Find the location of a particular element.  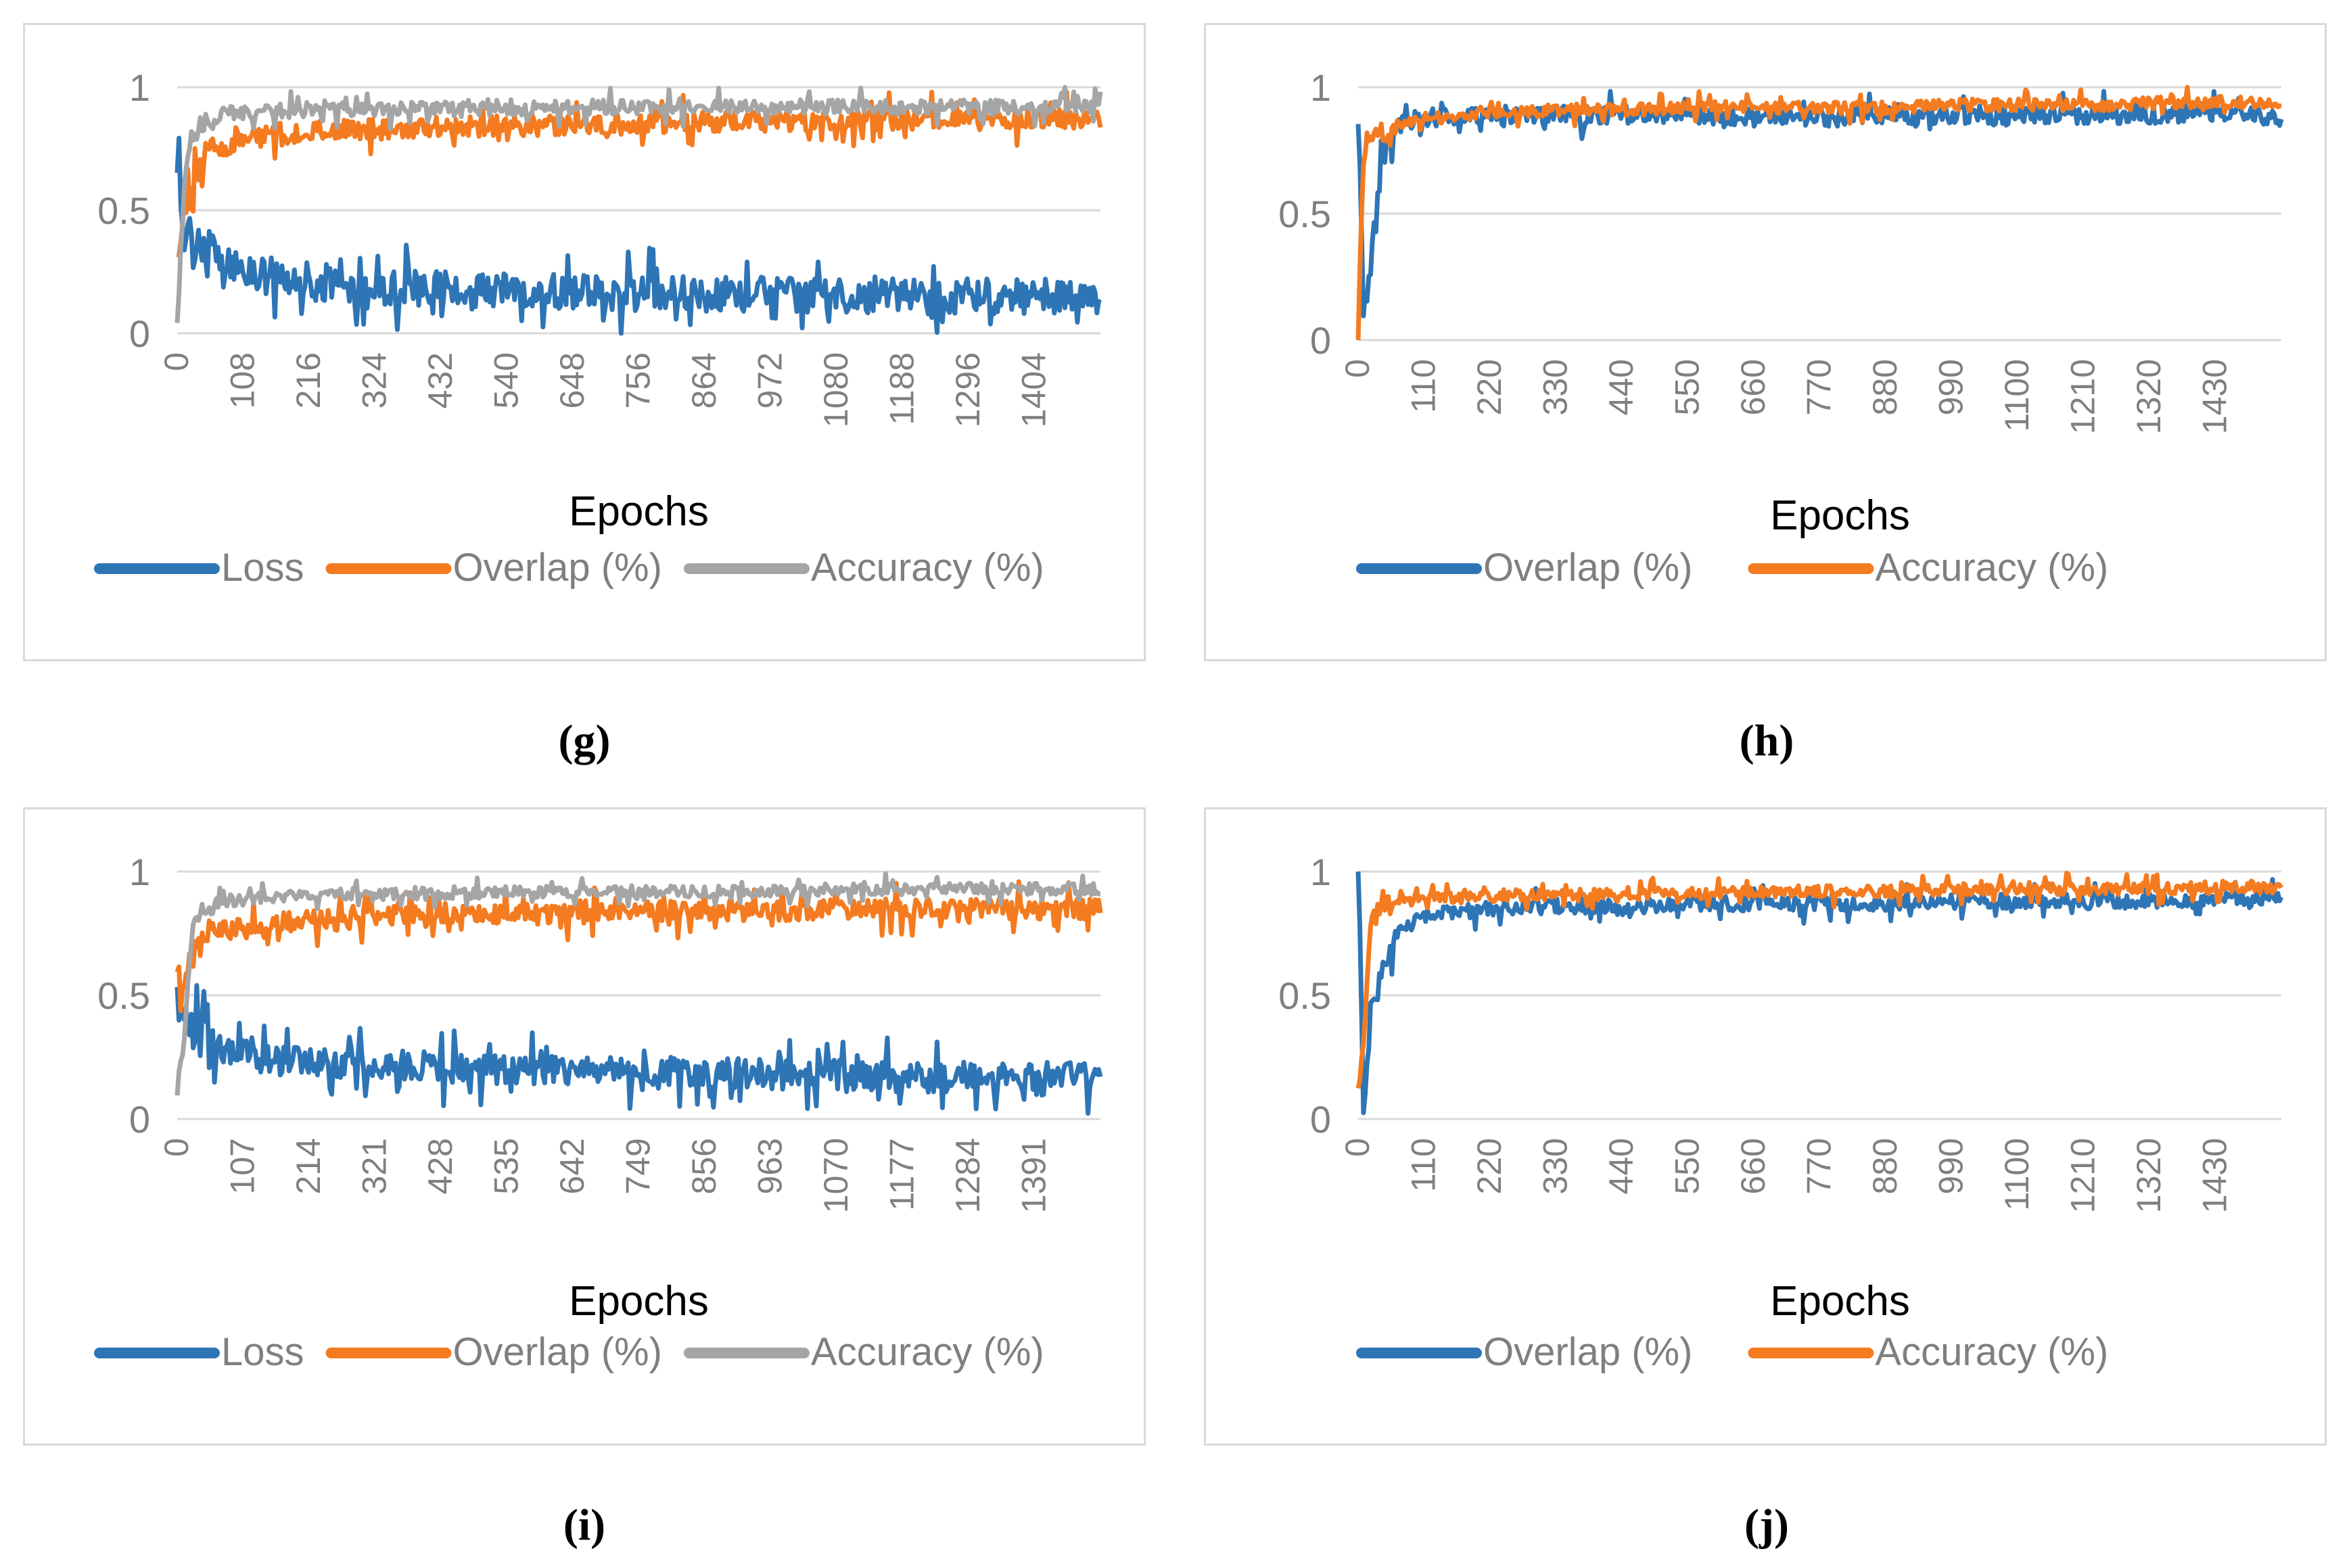

x-tick-label: 1296 is located at coordinates (968, 389).